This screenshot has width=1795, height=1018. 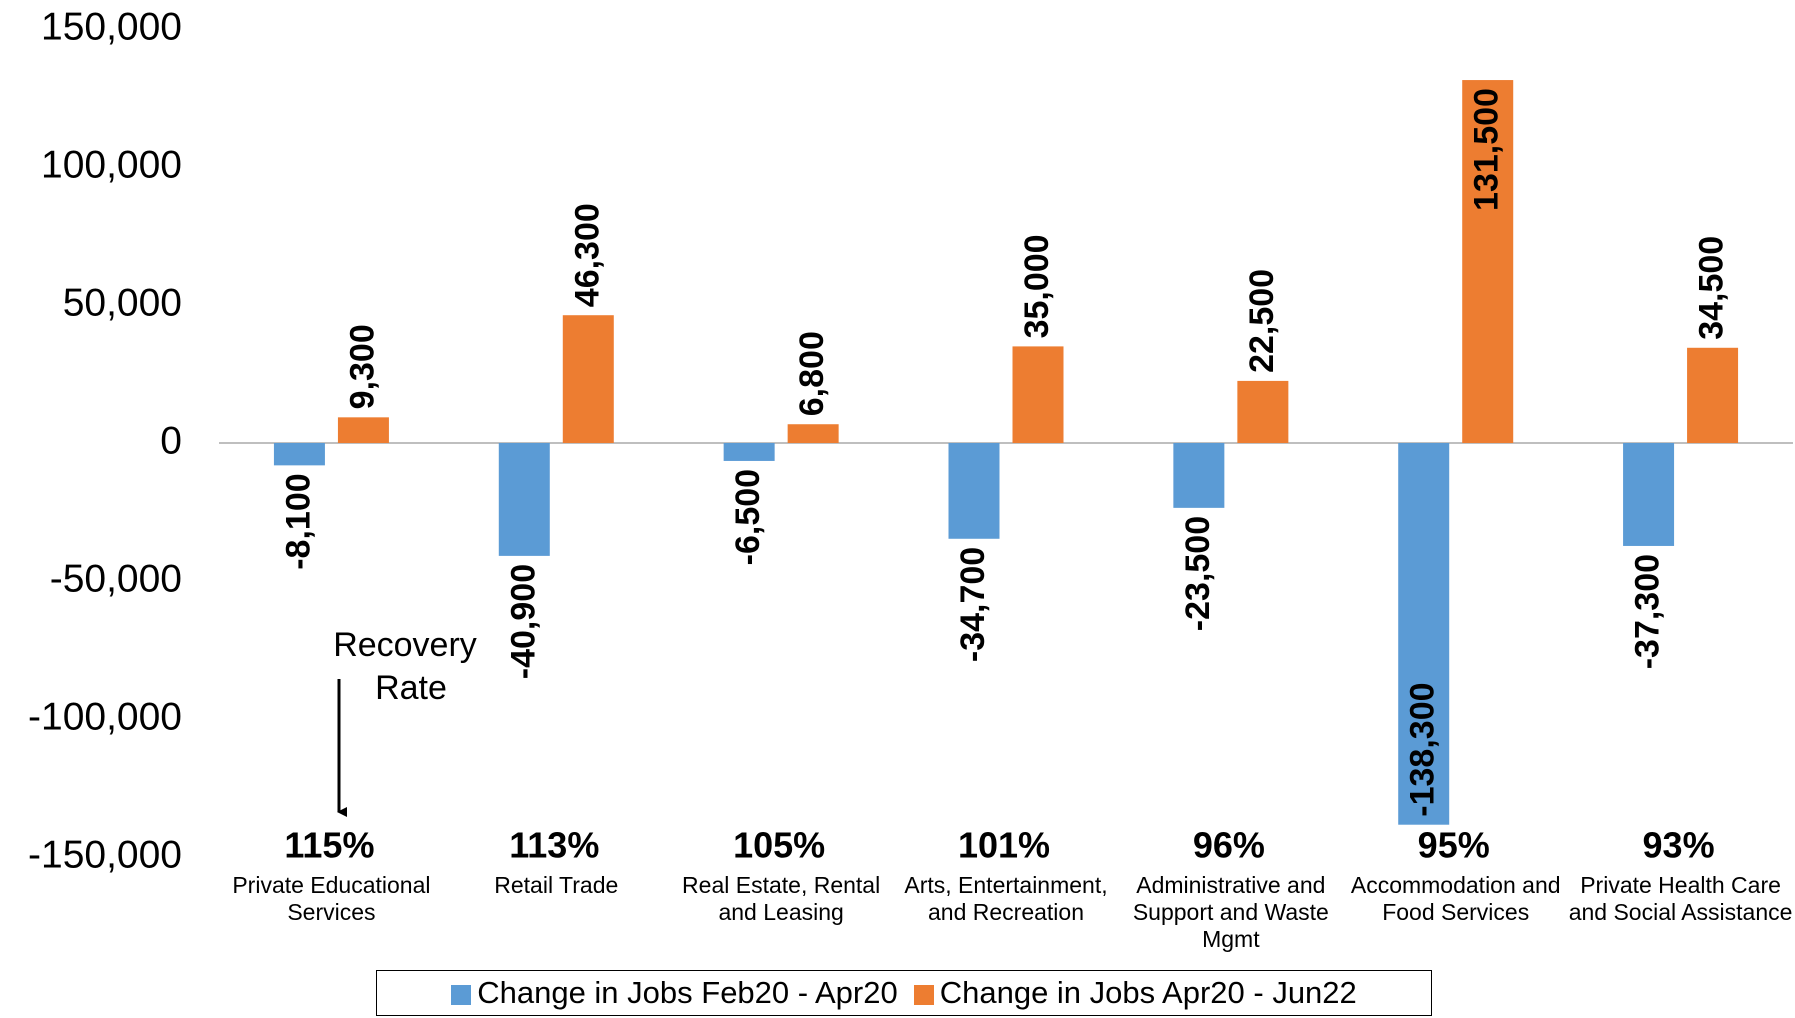 What do you see at coordinates (116, 578) in the screenshot?
I see `y-tick-label: -50,000` at bounding box center [116, 578].